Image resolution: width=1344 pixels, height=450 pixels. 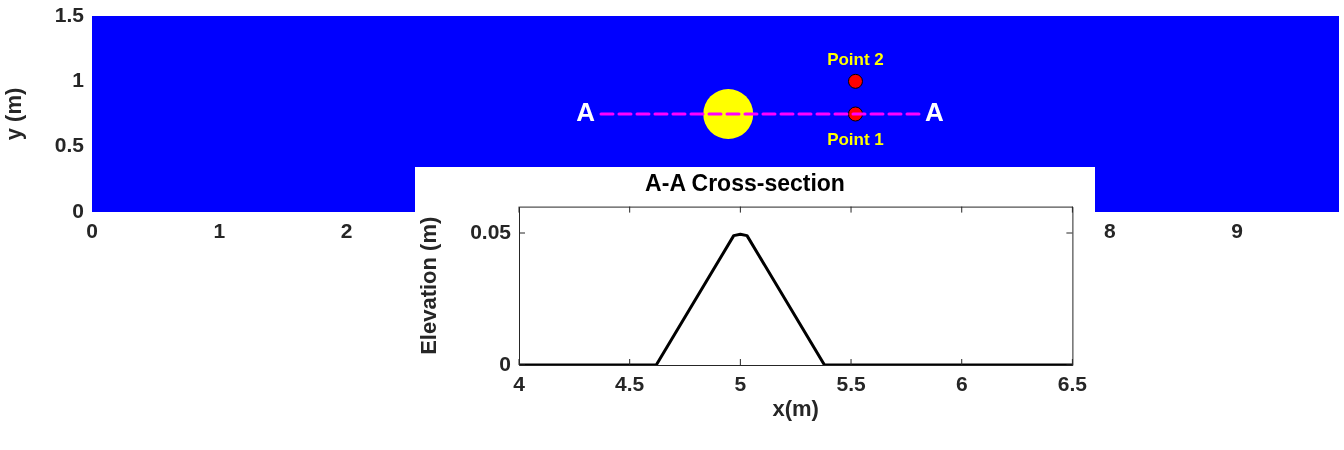 I want to click on x-tick-label: 4.5, so click(x=630, y=384).